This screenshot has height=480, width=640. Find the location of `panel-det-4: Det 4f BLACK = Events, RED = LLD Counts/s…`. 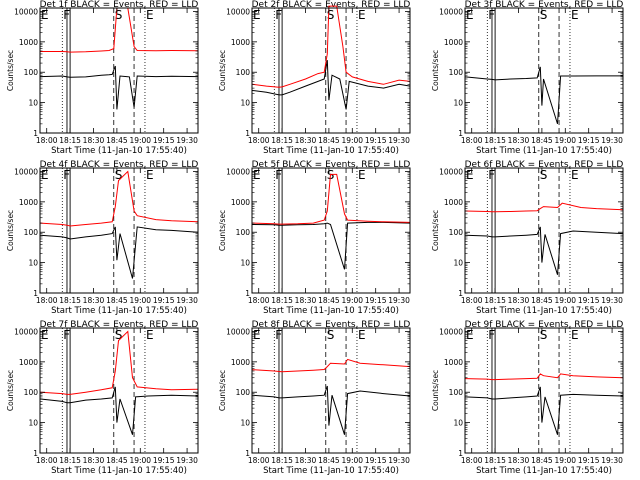

panel-det-4: Det 4f BLACK = Events, RED = LLD Counts/s… is located at coordinates (102, 238).